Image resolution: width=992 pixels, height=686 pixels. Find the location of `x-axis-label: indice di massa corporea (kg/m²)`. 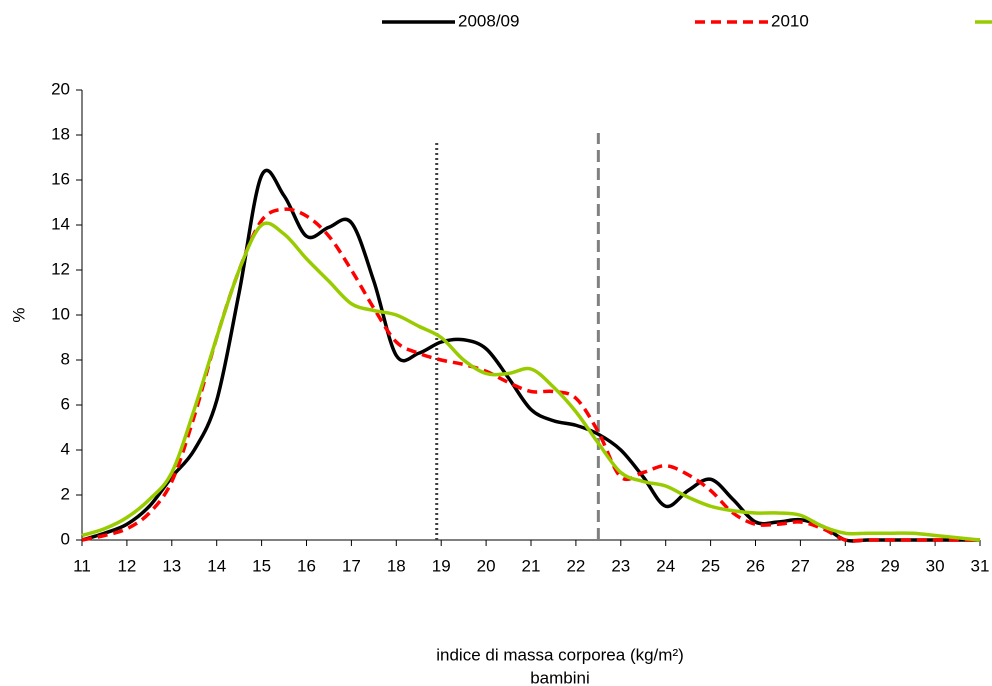

x-axis-label: indice di massa corporea (kg/m²) is located at coordinates (560, 654).